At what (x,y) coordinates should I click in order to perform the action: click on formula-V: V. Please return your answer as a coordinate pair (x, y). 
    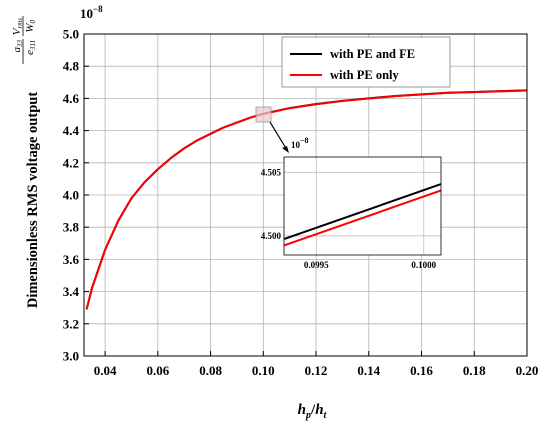
    Looking at the image, I should click on (17, 31).